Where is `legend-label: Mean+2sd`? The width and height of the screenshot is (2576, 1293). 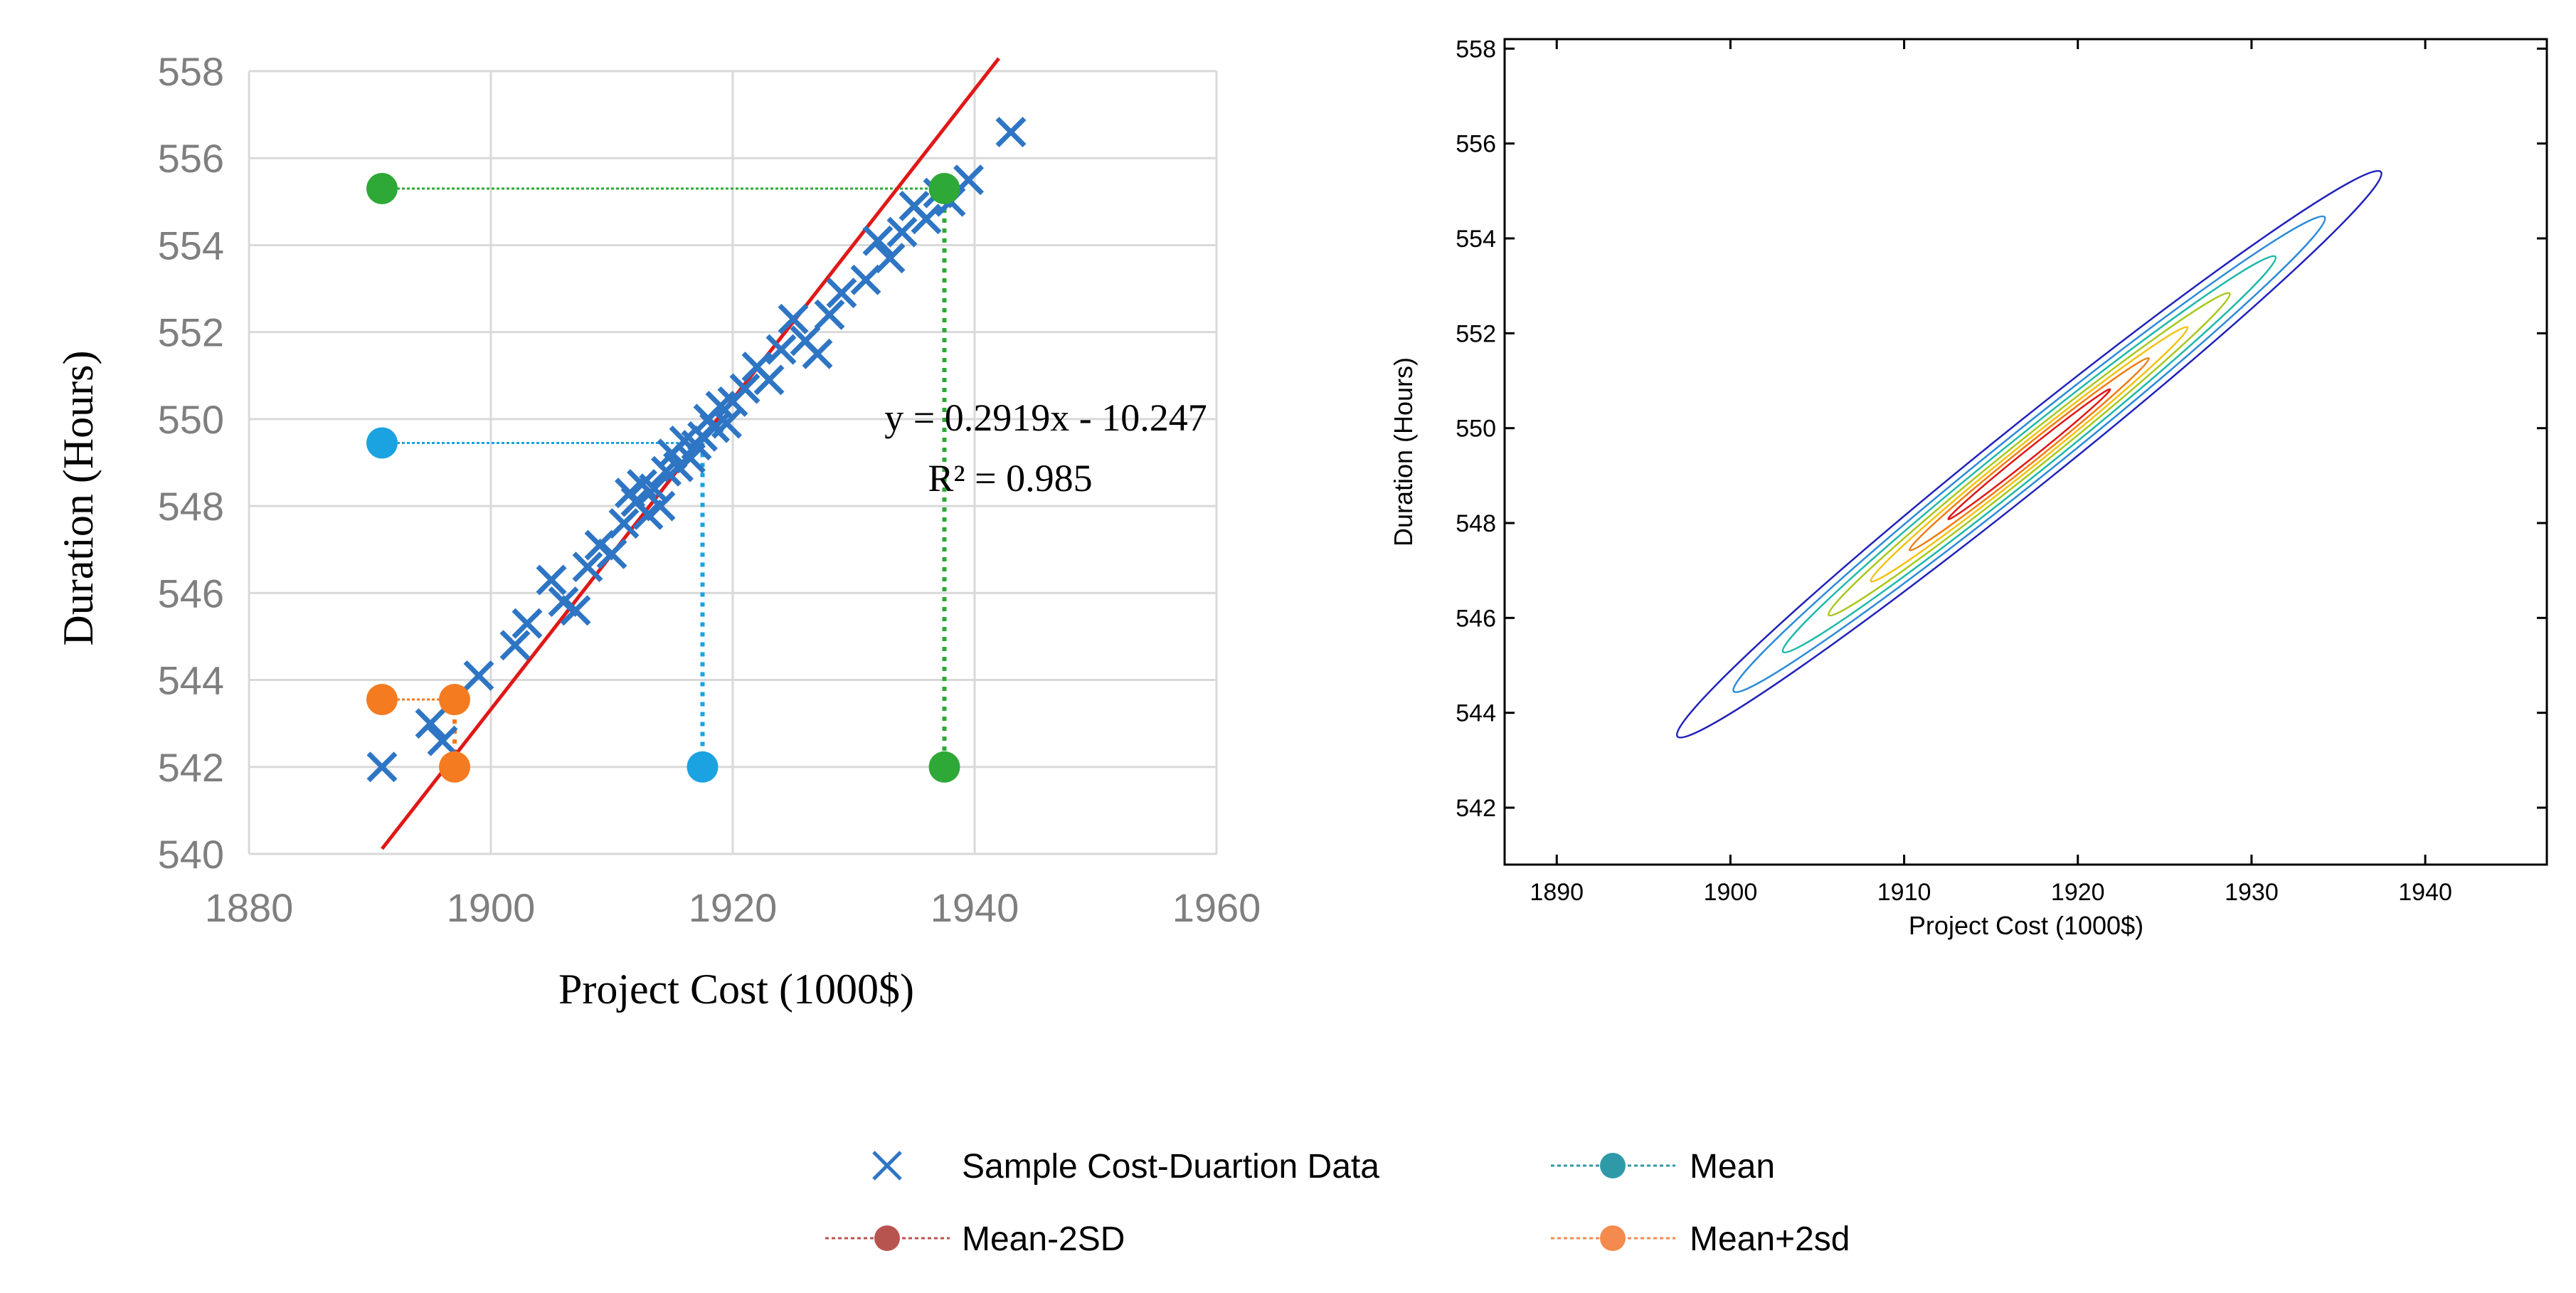
legend-label: Mean+2sd is located at coordinates (1770, 1239).